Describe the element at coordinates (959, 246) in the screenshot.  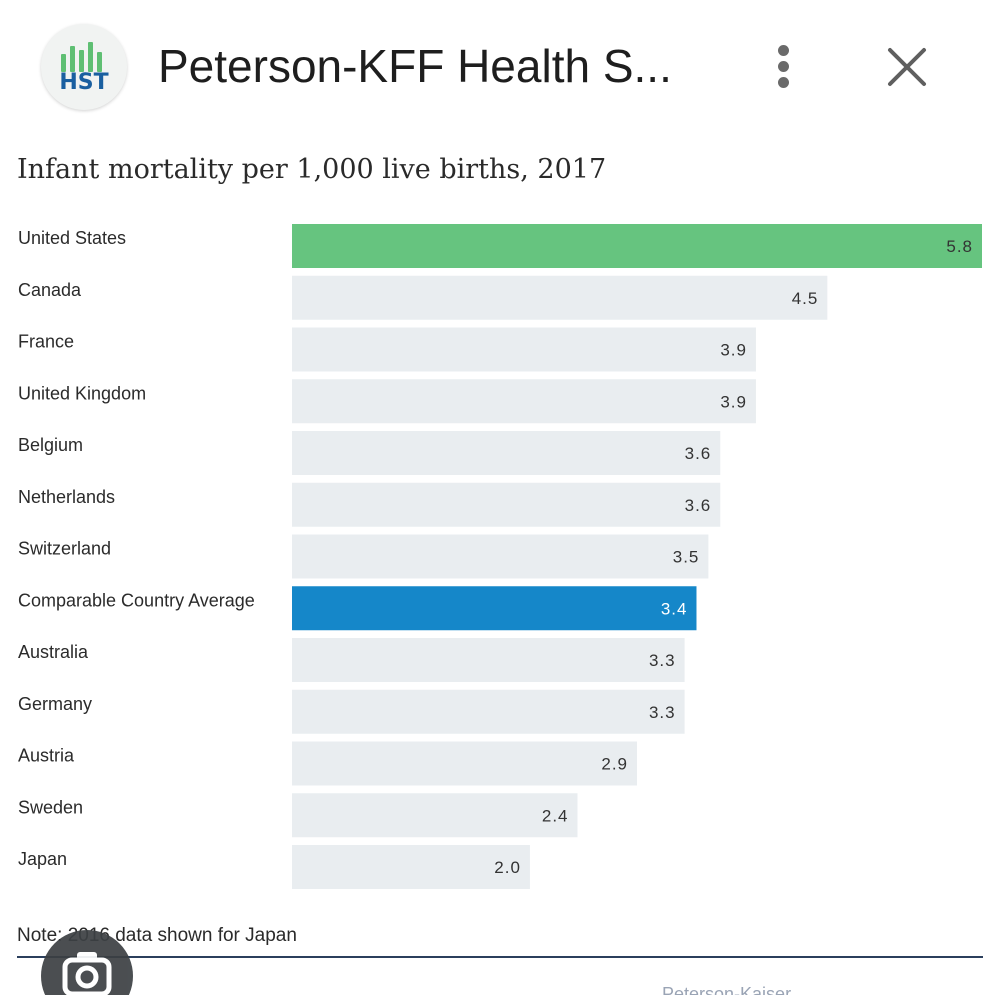
I see `value-label: 5.8` at that location.